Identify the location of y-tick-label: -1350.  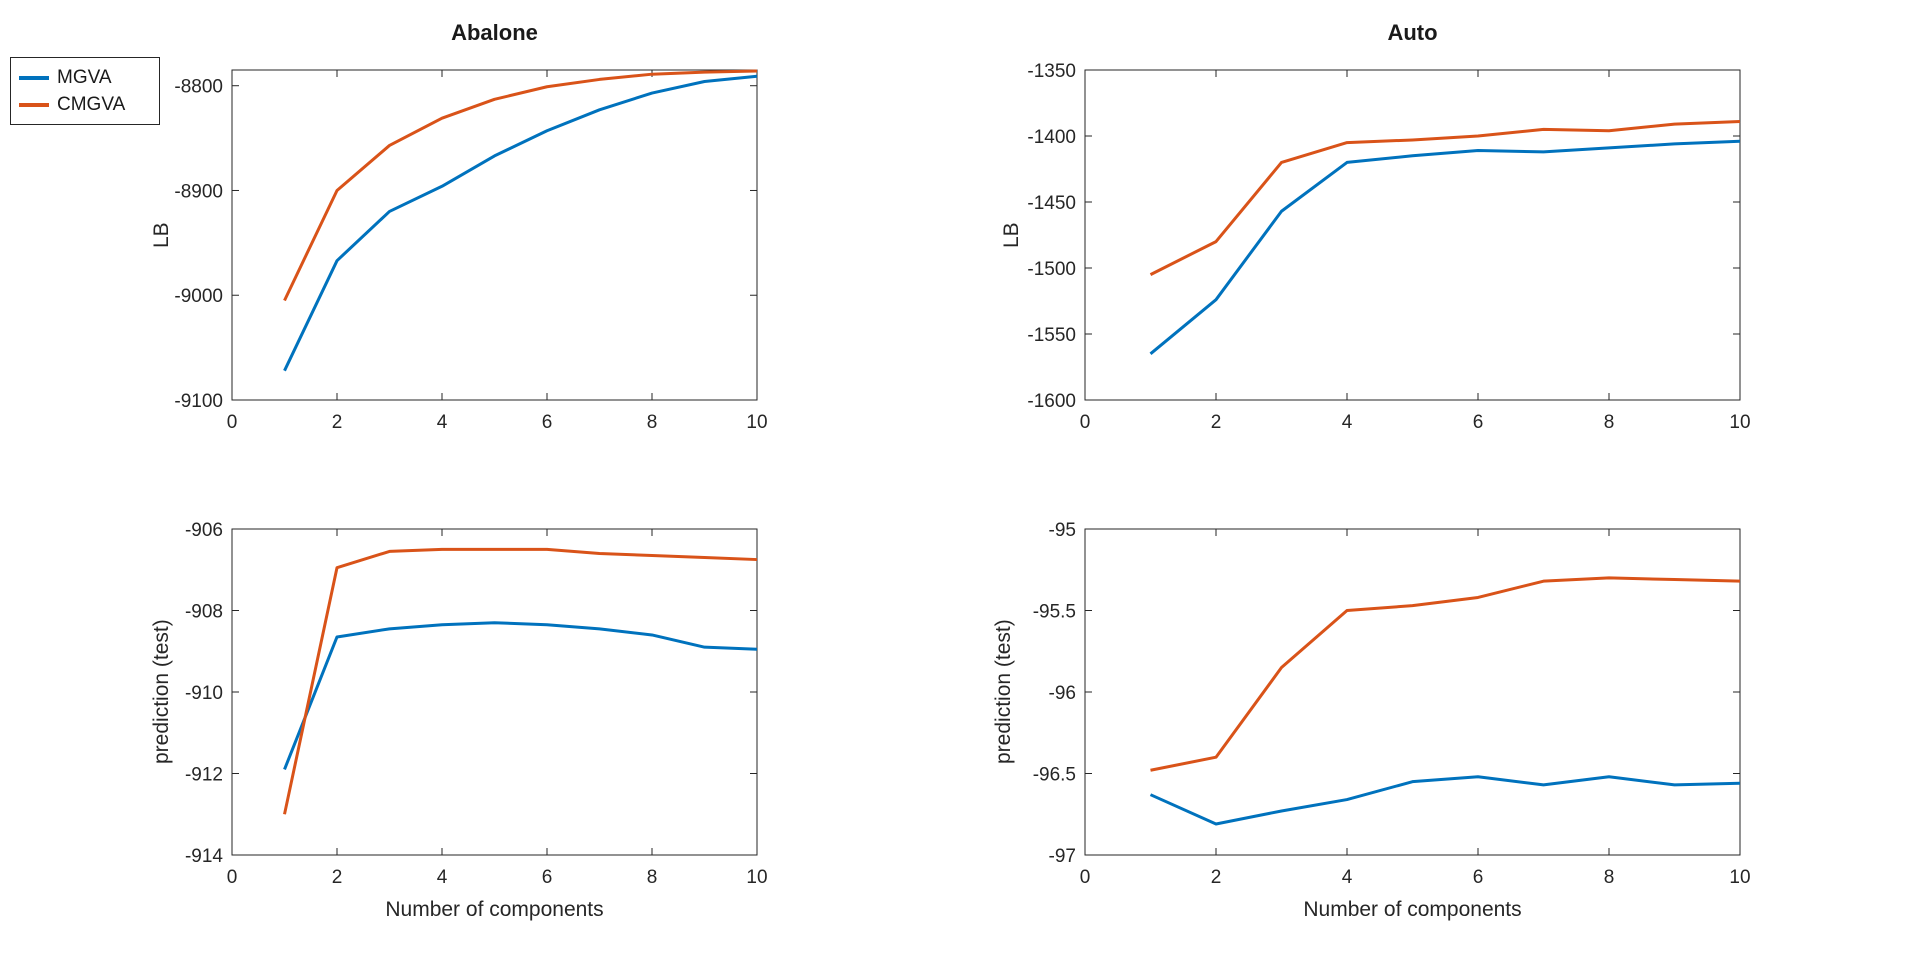
(1051, 71).